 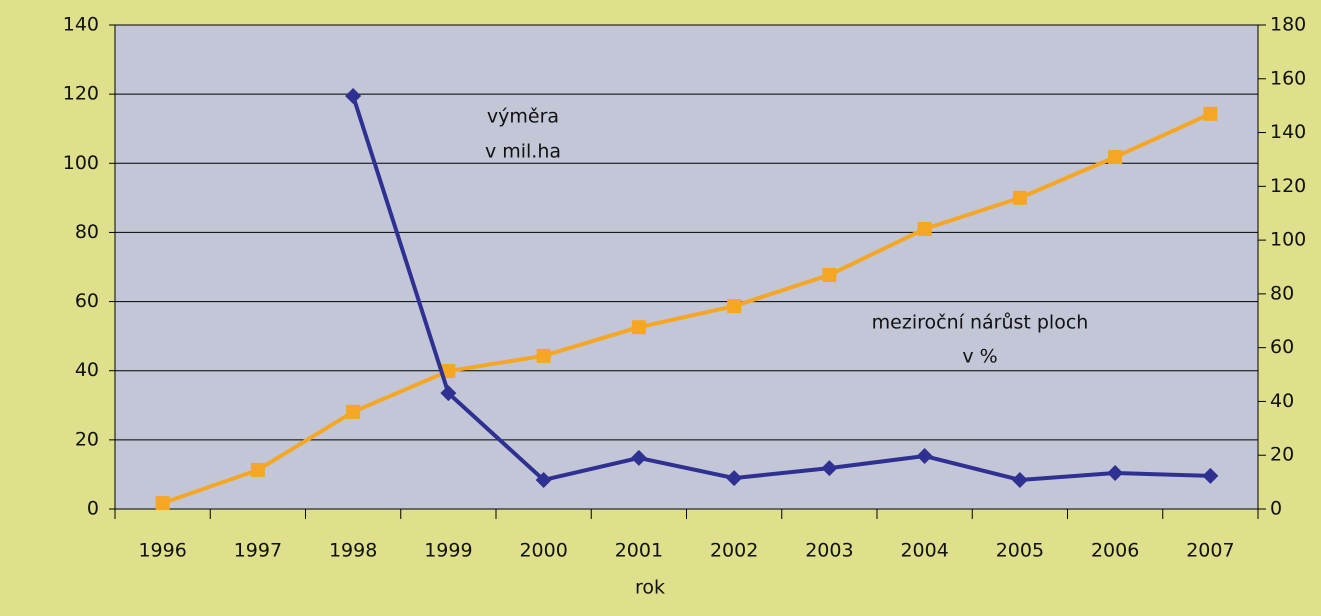 What do you see at coordinates (87, 439) in the screenshot?
I see `y-tick-label: 20` at bounding box center [87, 439].